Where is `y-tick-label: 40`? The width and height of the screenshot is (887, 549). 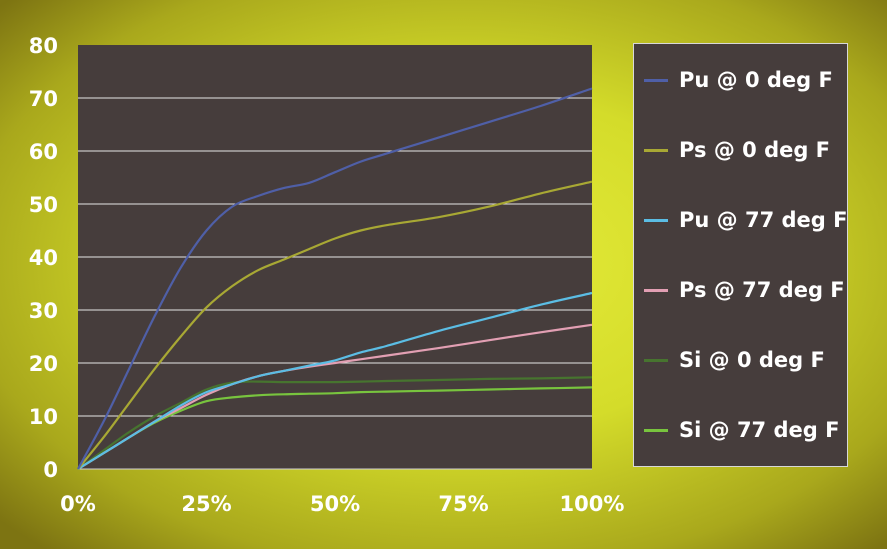
y-tick-label: 40 is located at coordinates (43, 258).